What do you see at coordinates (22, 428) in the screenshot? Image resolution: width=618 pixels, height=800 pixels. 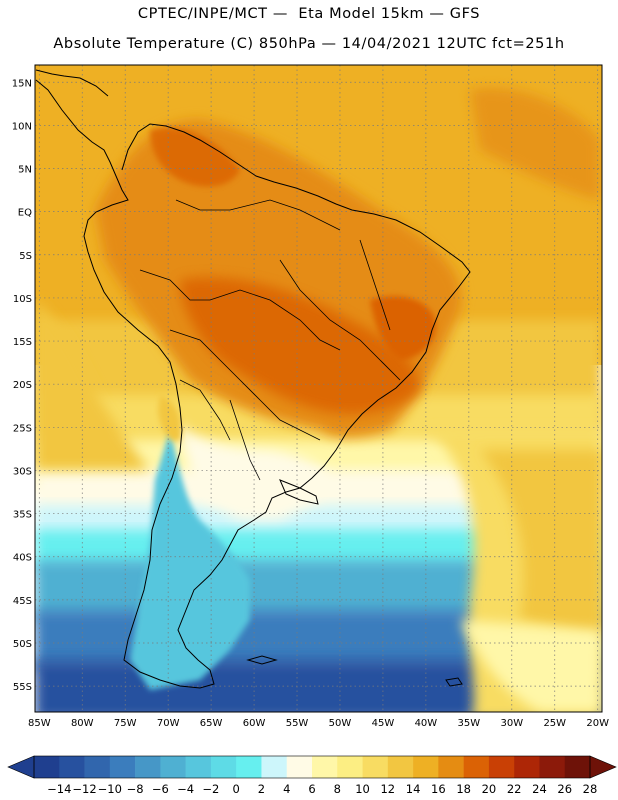 I see `lat-tick-label: 25S` at bounding box center [22, 428].